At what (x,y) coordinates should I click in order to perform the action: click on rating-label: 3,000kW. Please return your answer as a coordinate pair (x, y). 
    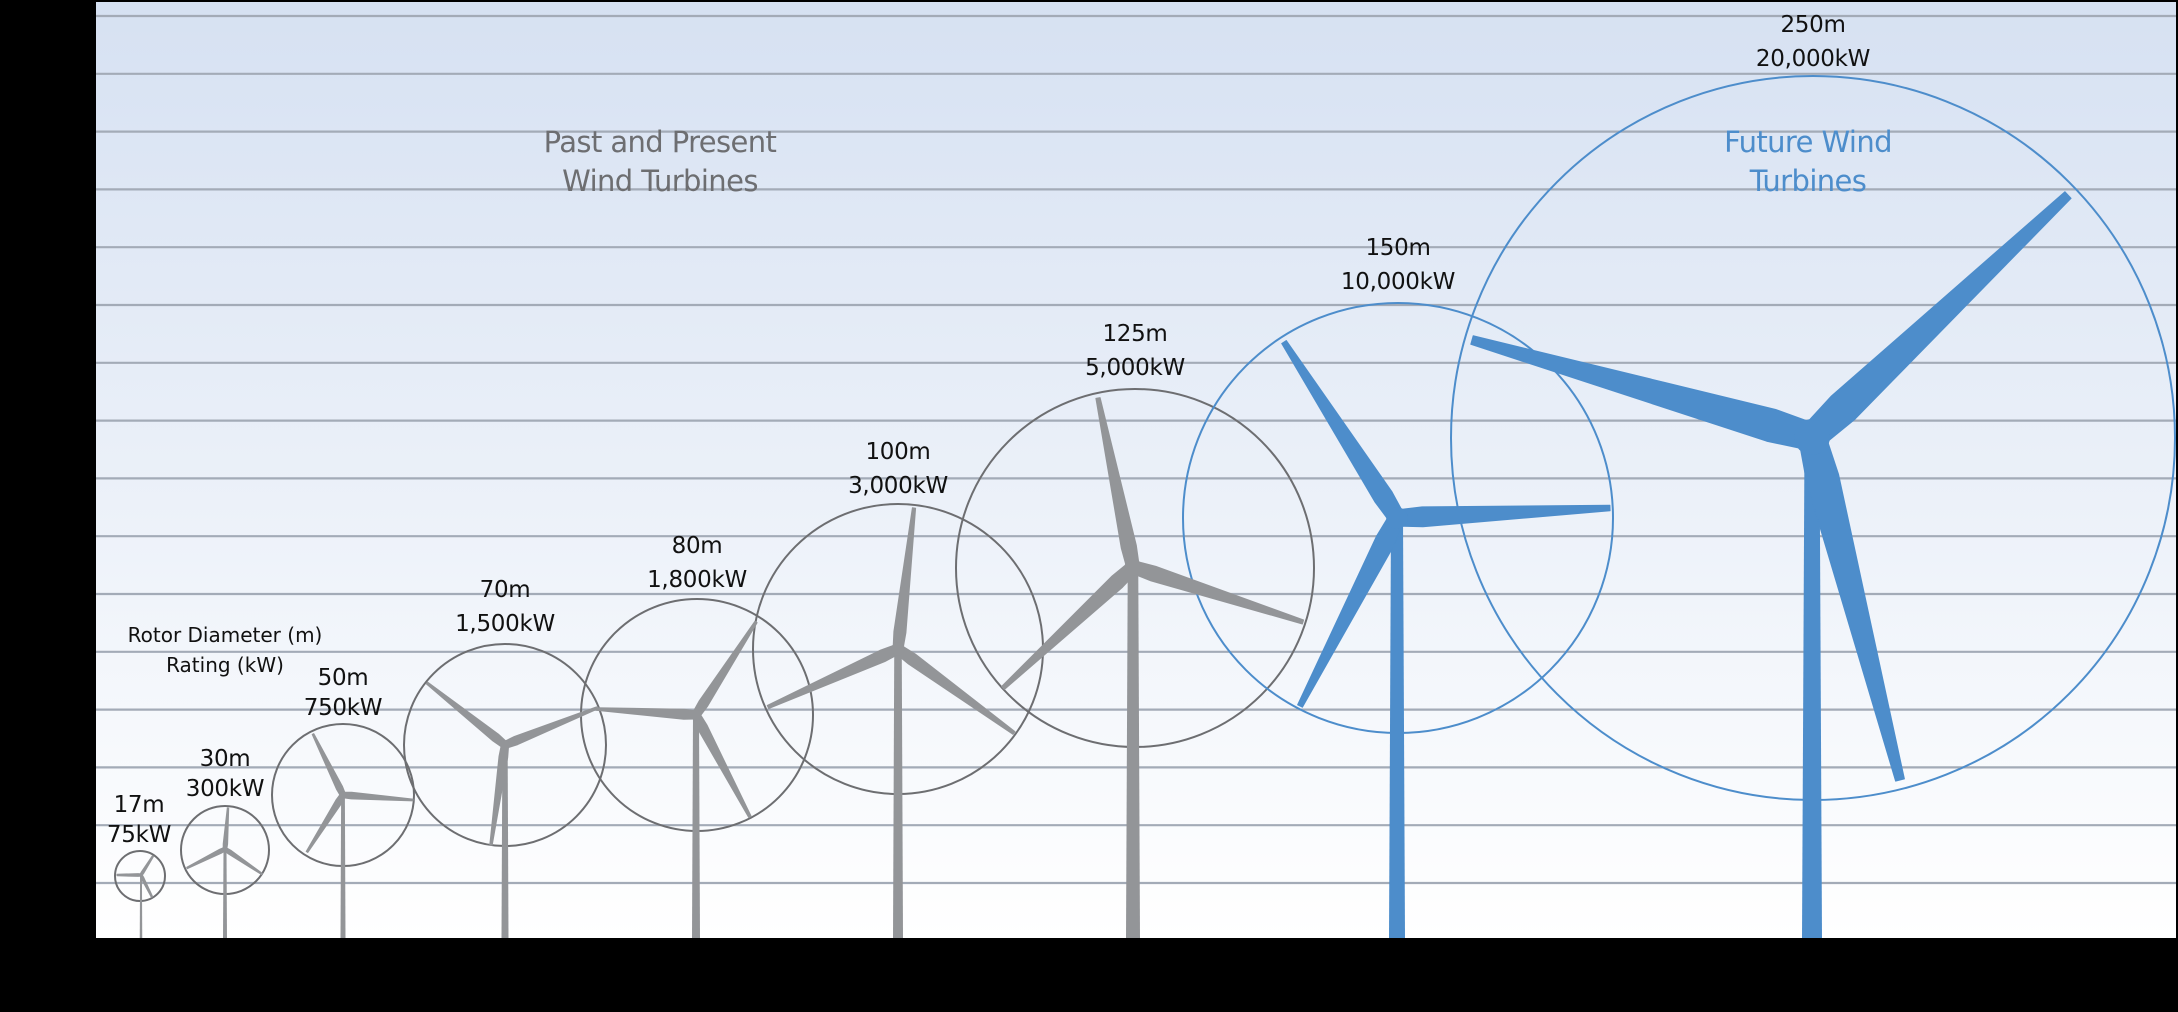
    Looking at the image, I should click on (898, 486).